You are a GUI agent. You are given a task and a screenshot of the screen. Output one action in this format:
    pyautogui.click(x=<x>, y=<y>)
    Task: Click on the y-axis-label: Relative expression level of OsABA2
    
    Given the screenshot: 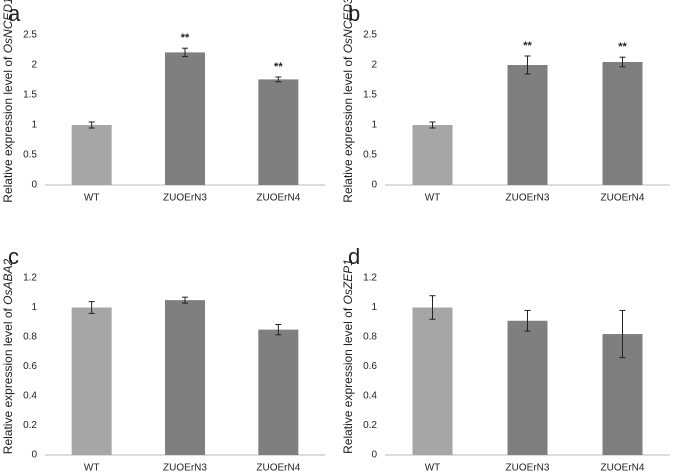 What is the action you would take?
    pyautogui.click(x=8, y=356)
    